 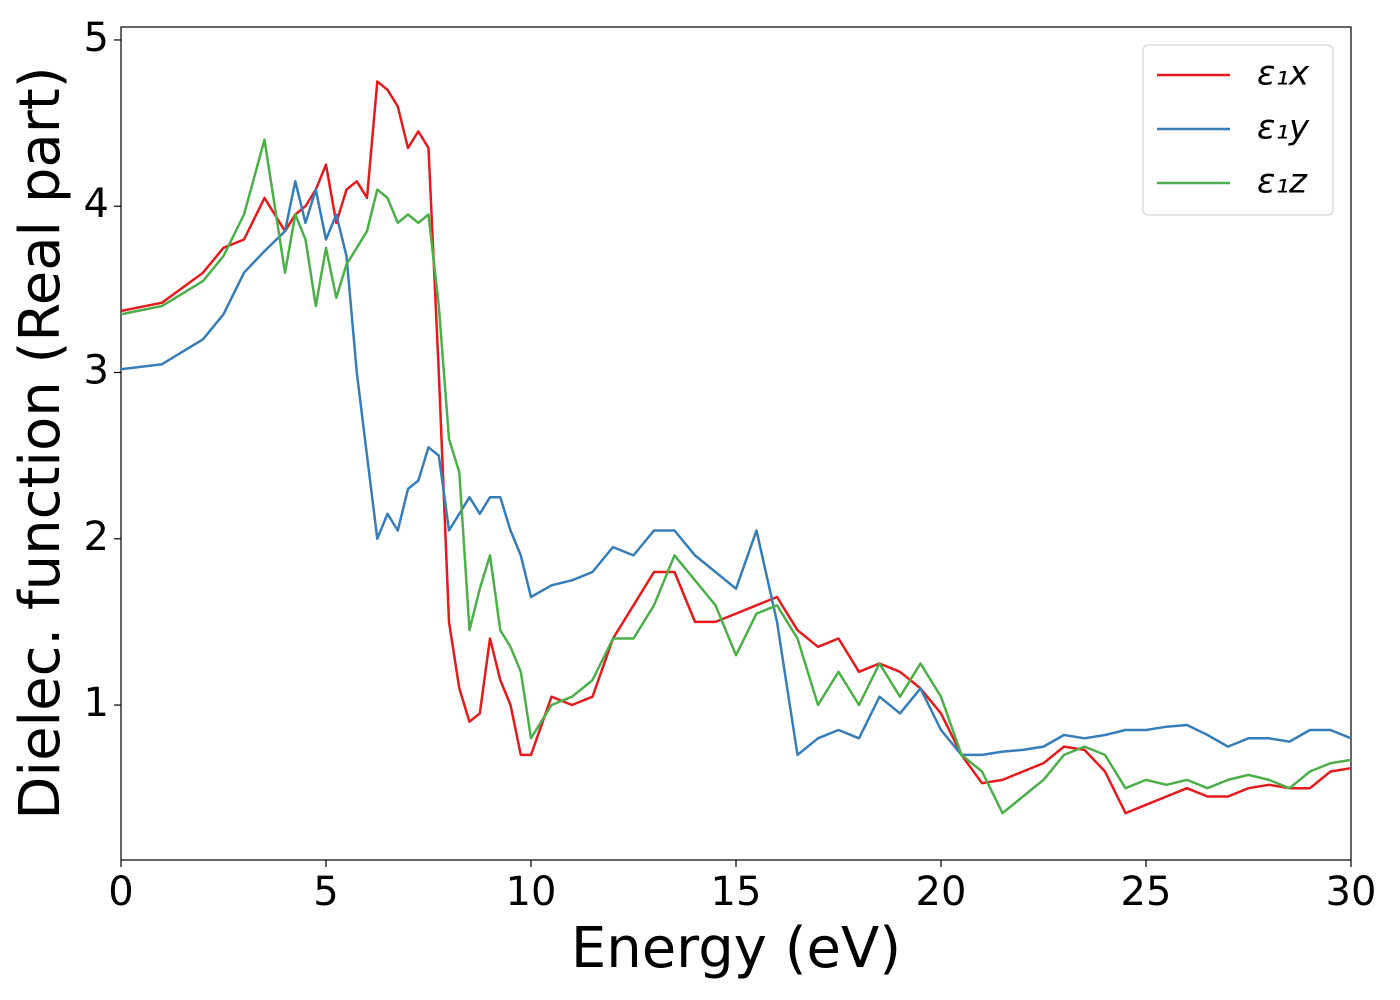 I want to click on legend-label: ε₁z, so click(x=1282, y=182).